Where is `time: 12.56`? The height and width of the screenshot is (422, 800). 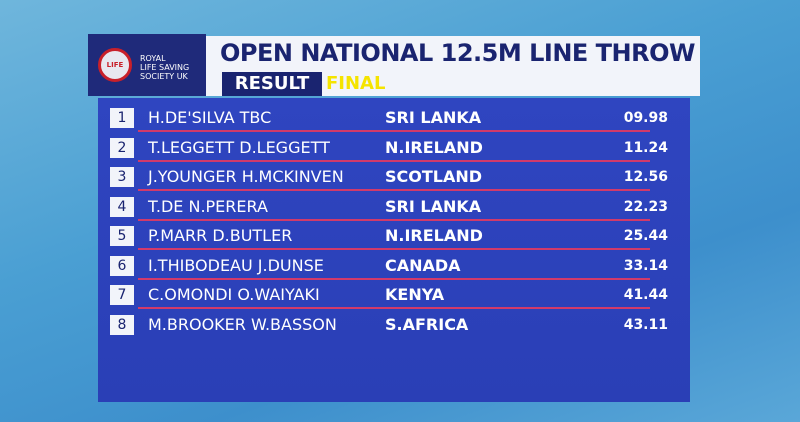
time: 12.56 is located at coordinates (645, 177).